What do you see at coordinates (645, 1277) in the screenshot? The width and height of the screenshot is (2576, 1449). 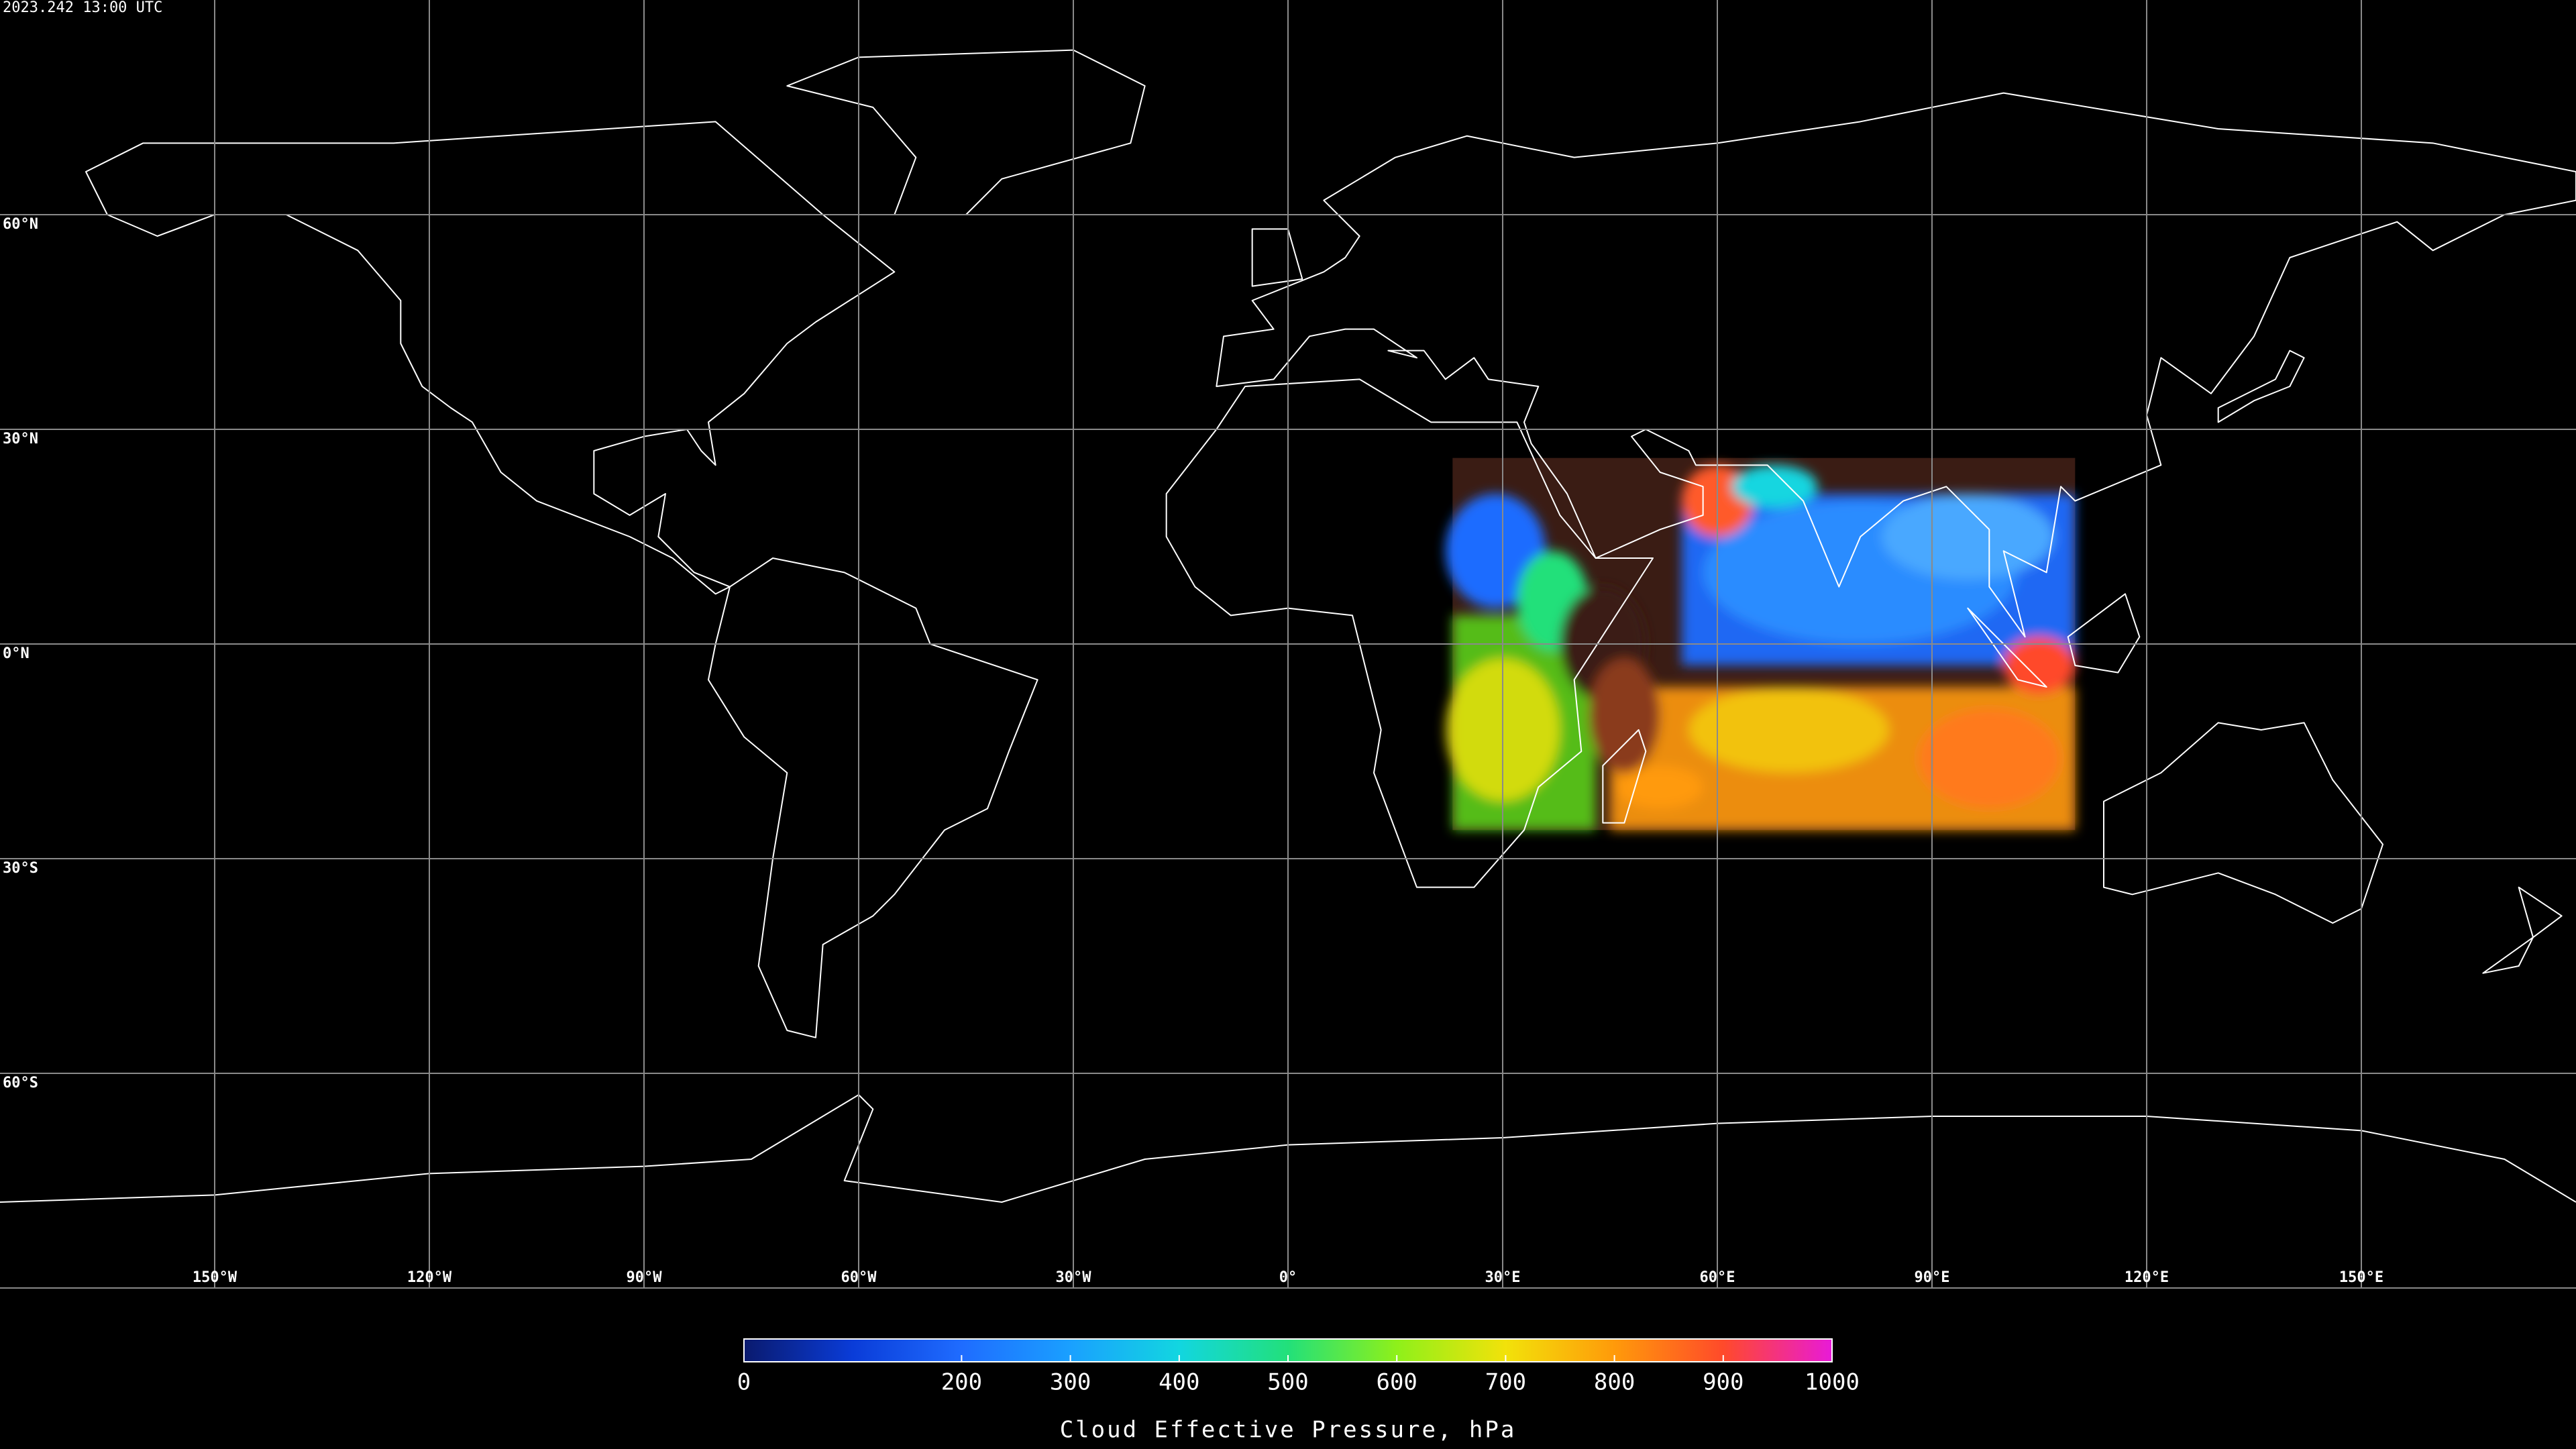 I see `longitude-label: 90°W` at bounding box center [645, 1277].